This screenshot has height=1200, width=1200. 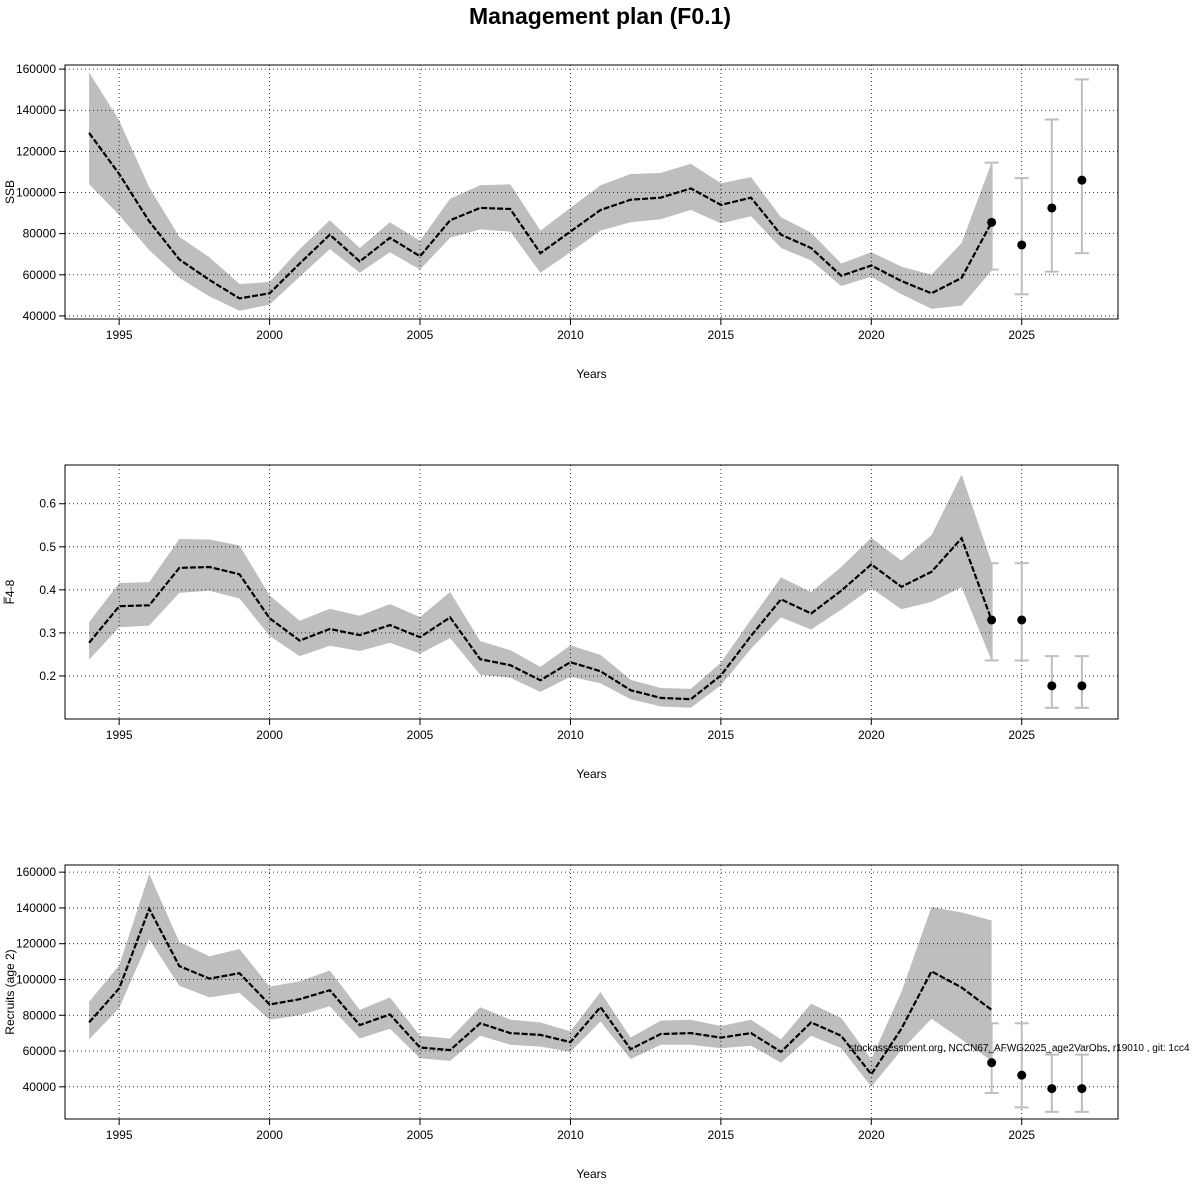 I want to click on page-title: Management plan (F0.1), so click(x=600, y=16).